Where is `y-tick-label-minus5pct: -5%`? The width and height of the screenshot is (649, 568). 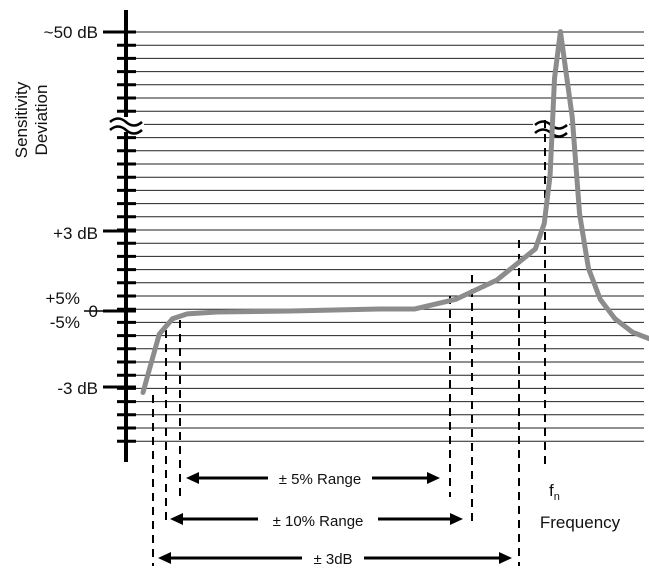
y-tick-label-minus5pct: -5% is located at coordinates (65, 322).